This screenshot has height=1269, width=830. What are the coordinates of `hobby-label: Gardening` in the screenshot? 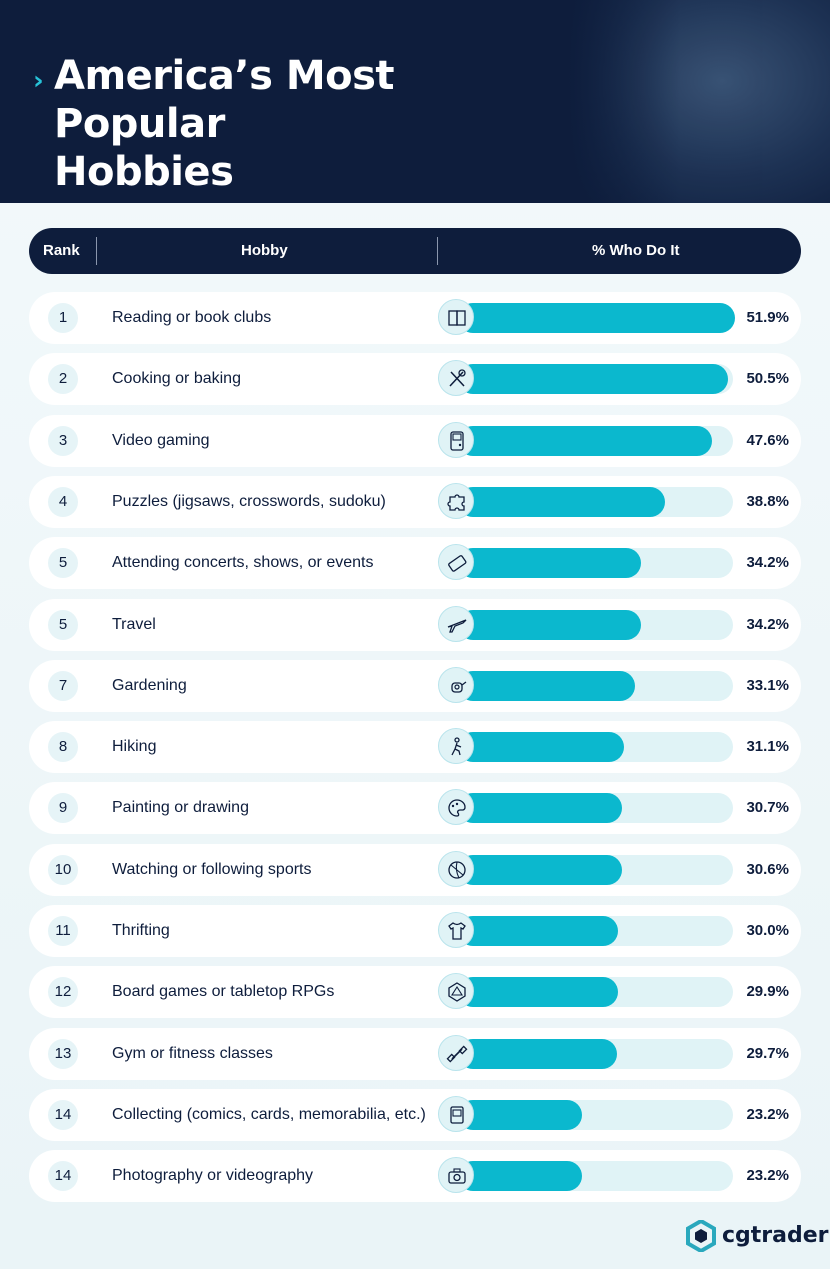 It's located at (149, 685).